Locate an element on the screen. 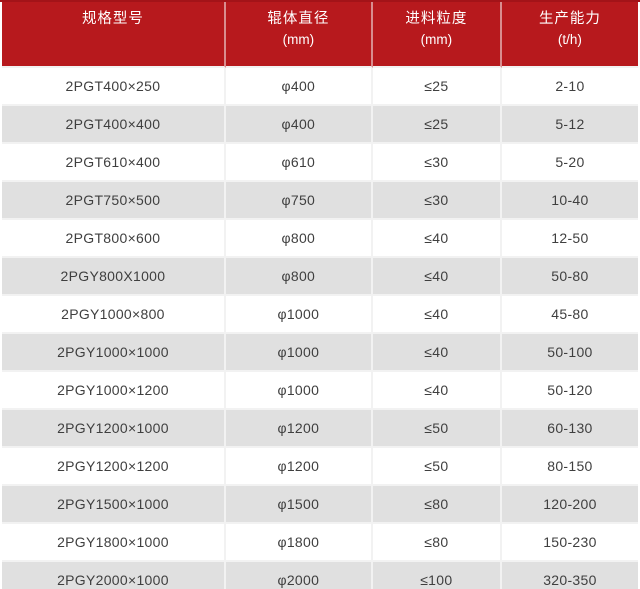  spec-model-cell: 2PGY1200×1200 is located at coordinates (114, 467).